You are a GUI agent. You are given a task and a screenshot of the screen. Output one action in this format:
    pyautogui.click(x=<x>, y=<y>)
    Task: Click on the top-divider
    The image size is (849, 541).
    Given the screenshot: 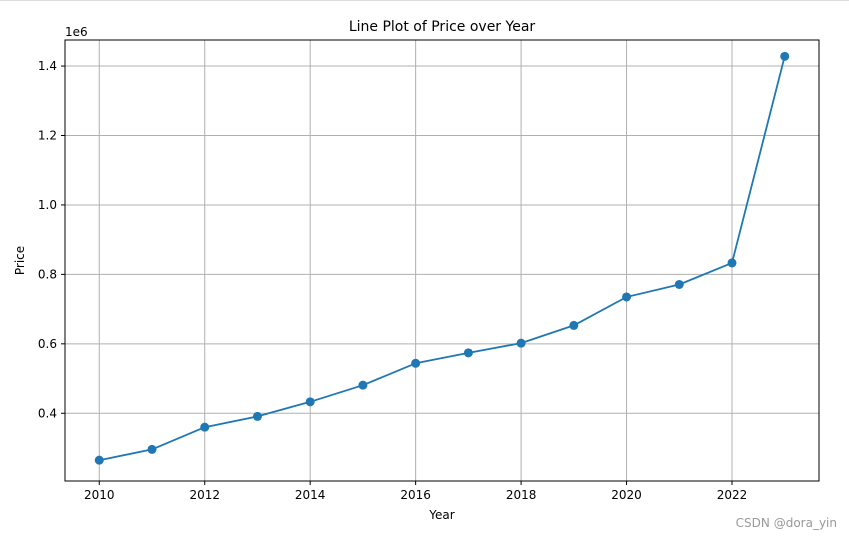 What is the action you would take?
    pyautogui.click(x=424, y=0)
    